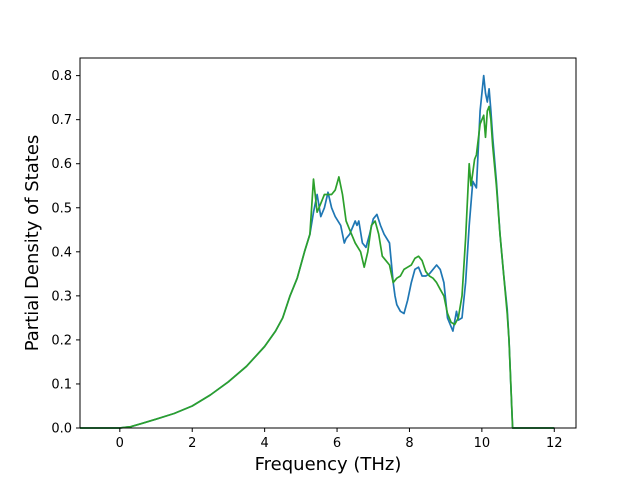 The image size is (640, 480). I want to click on y-tick-label: 0.4, so click(61, 252).